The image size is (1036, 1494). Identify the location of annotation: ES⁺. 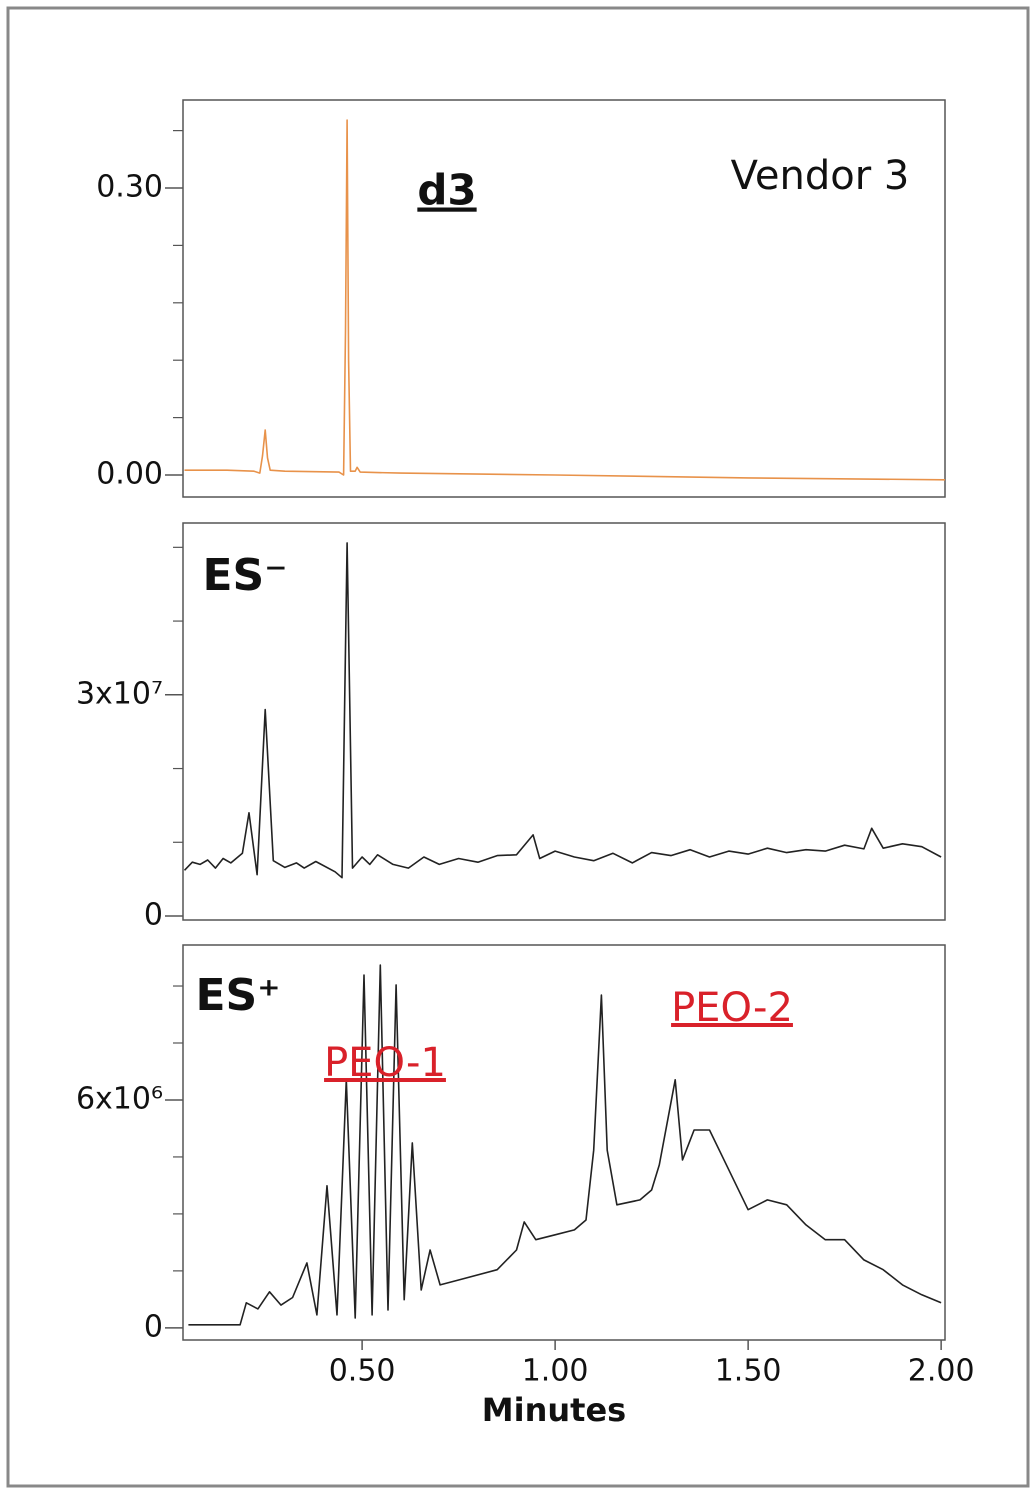
(238, 995).